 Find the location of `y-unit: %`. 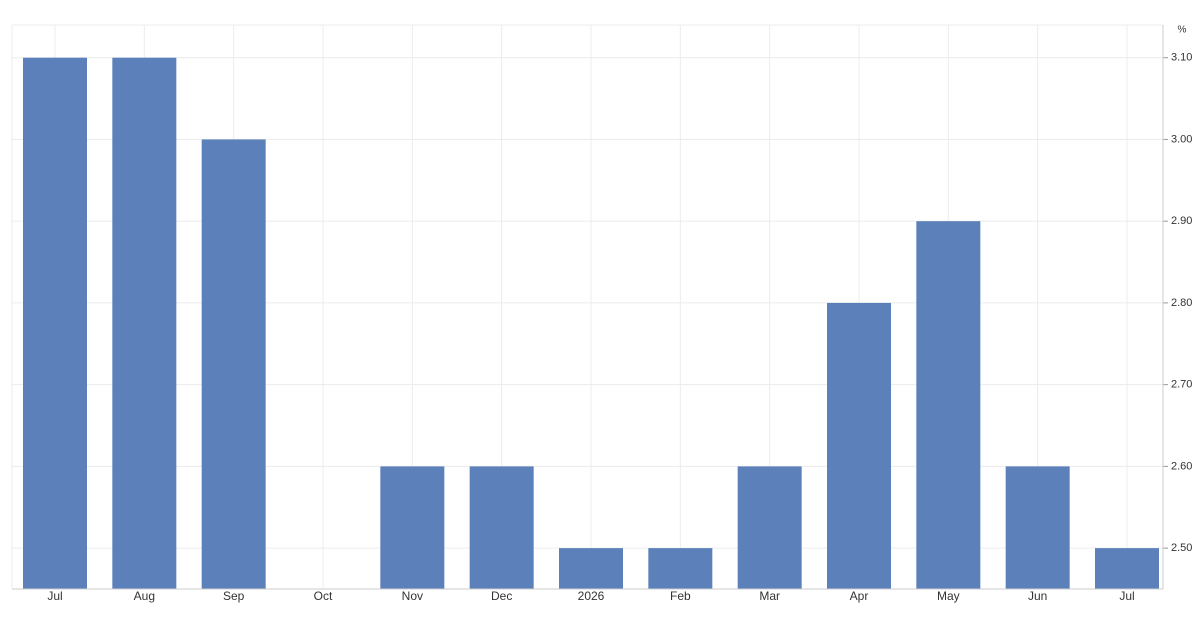

y-unit: % is located at coordinates (1182, 30).